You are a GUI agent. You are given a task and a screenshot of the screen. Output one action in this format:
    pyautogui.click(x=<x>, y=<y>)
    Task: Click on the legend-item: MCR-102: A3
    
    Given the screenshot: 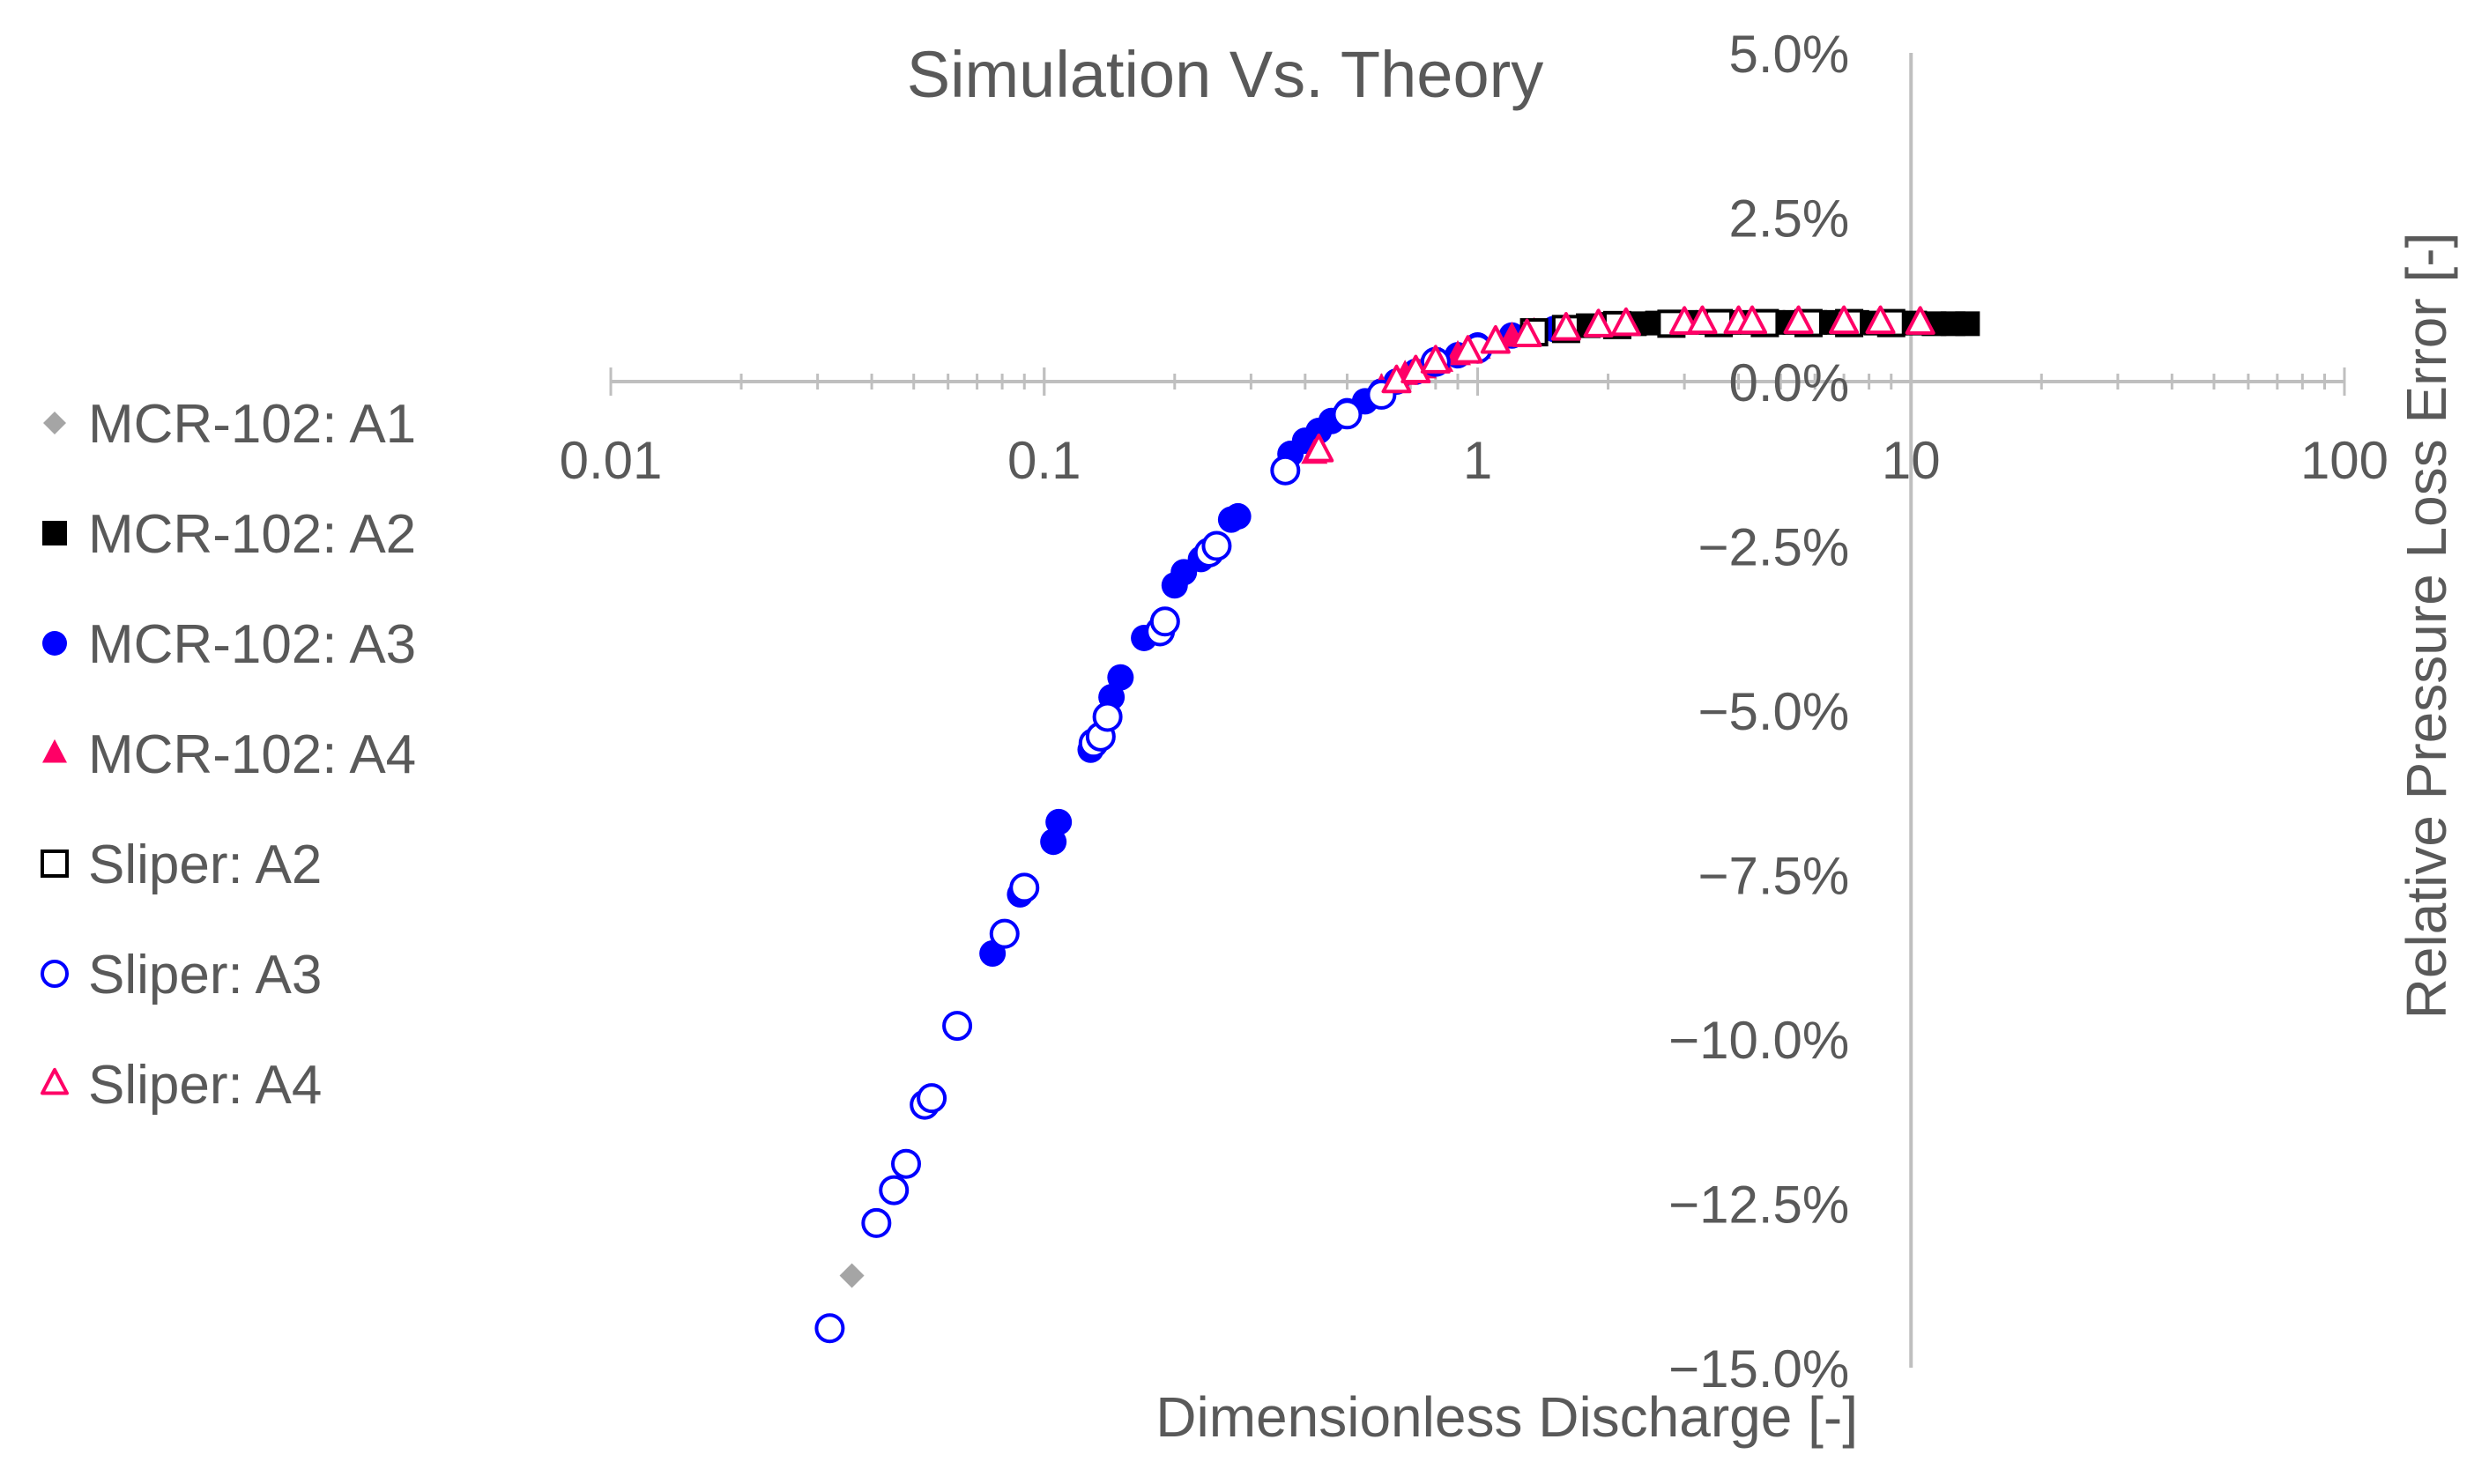 What is the action you would take?
    pyautogui.click(x=229, y=644)
    